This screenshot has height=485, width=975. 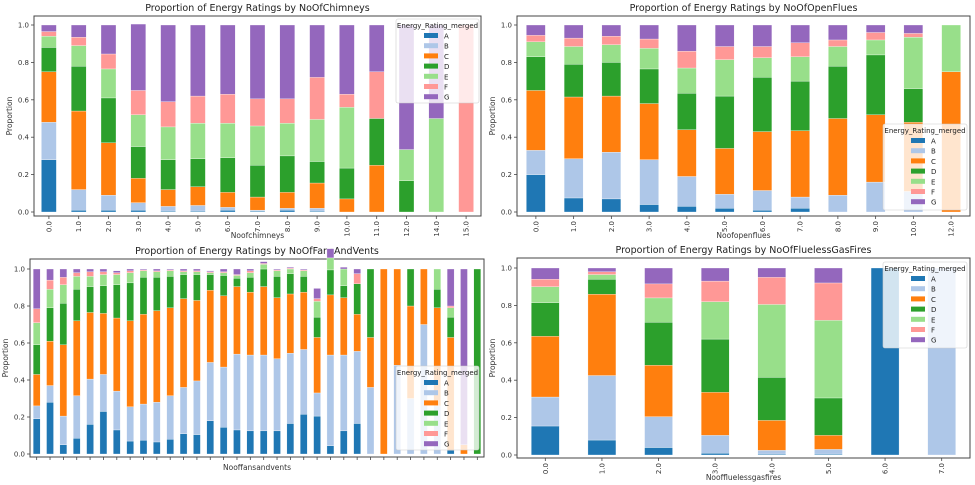 I want to click on x-tick-label: 10.0, so click(x=914, y=229).